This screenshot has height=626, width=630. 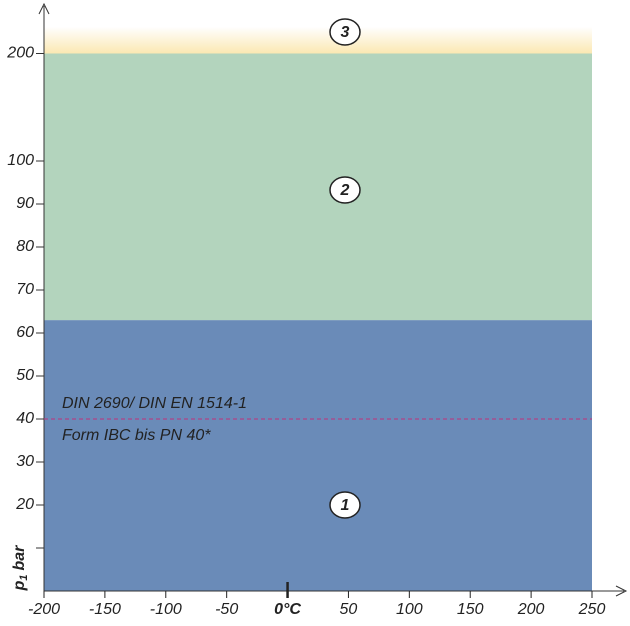 What do you see at coordinates (166, 609) in the screenshot?
I see `x-tick-label: -100` at bounding box center [166, 609].